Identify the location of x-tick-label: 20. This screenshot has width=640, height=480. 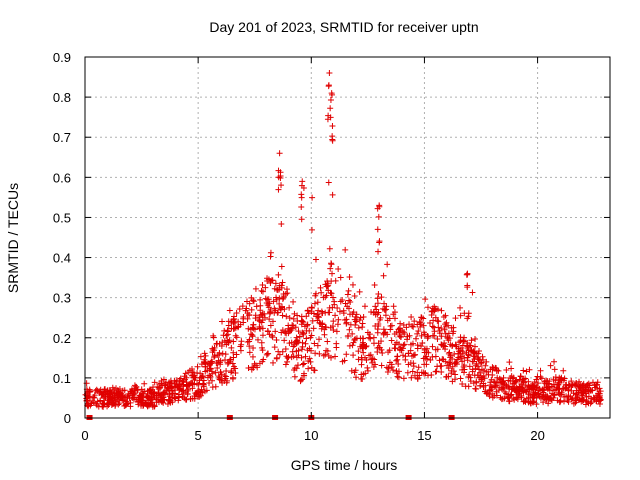
(537, 435).